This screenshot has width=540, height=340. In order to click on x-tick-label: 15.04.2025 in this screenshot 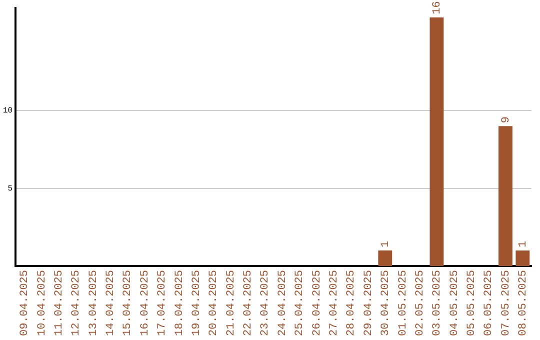, I will do `click(128, 303)`.